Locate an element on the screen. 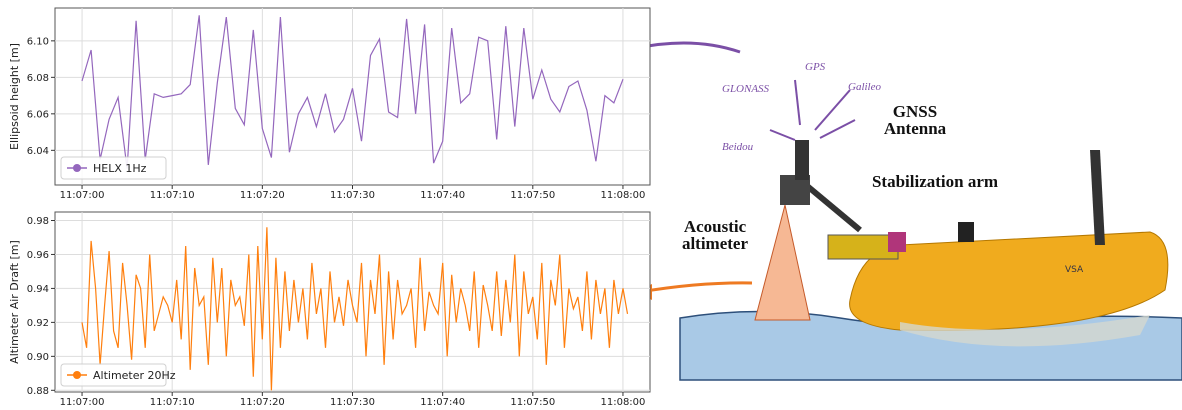  y-tick-label: 0.94 is located at coordinates (38, 289).